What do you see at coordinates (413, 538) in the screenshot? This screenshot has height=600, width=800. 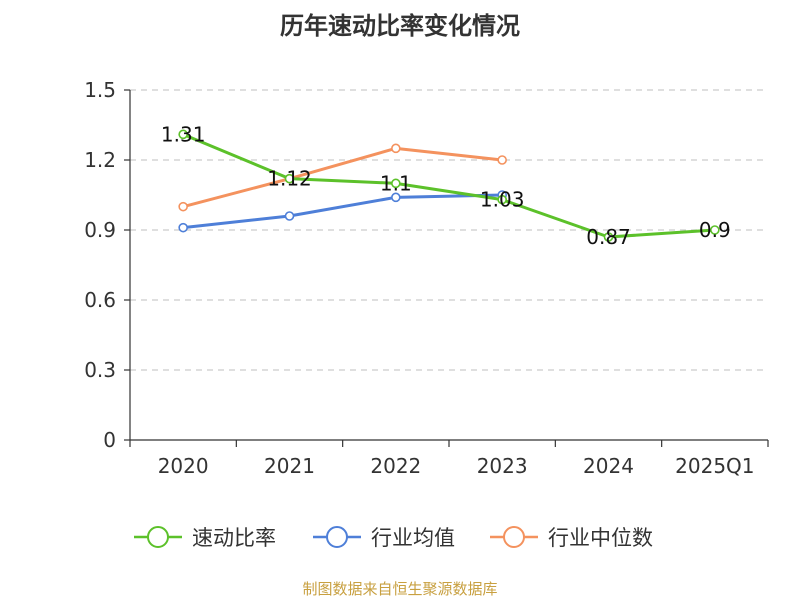 I see `legend-label-1: 行业均值` at bounding box center [413, 538].